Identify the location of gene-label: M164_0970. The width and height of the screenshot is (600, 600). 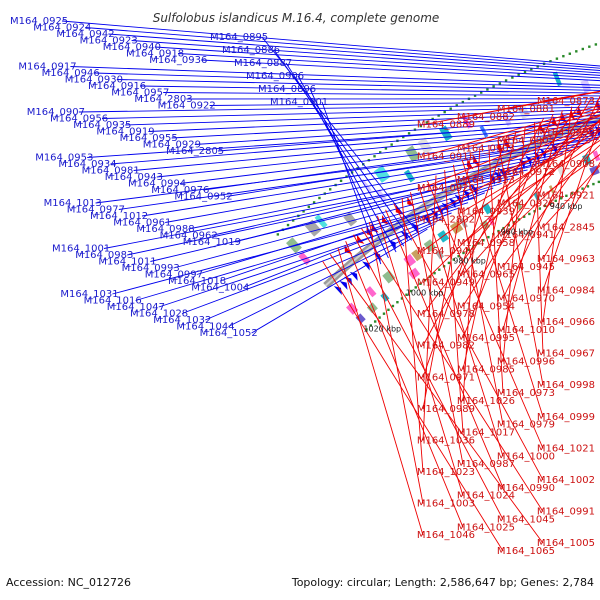
(526, 298).